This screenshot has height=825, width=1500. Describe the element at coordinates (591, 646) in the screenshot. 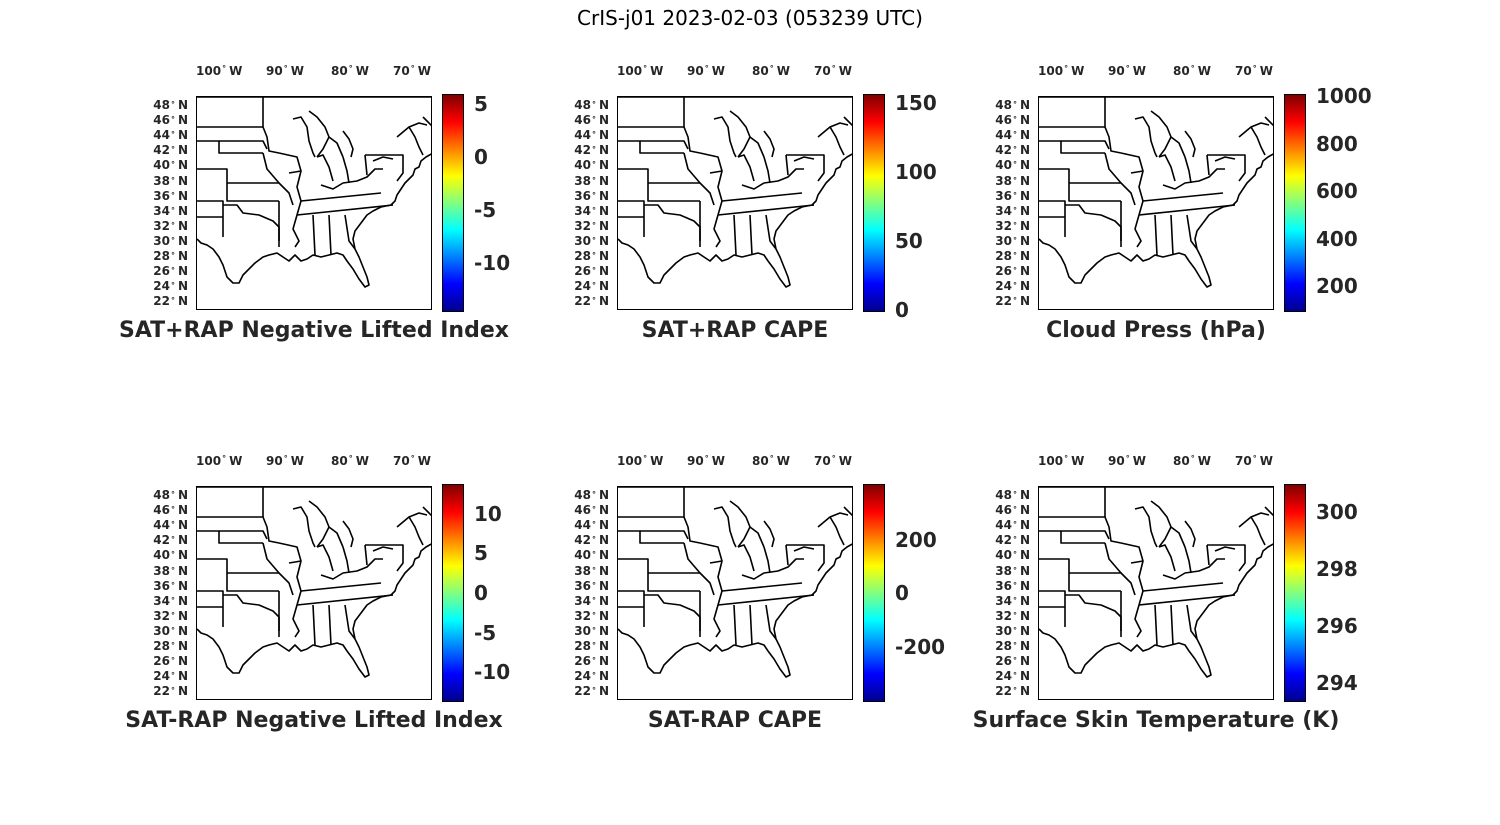

I see `latitude-label: 28° N` at that location.